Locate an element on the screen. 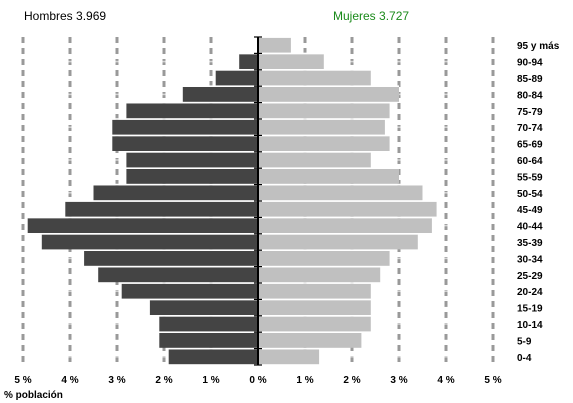 The image size is (573, 403). age-label-15-19: 15-19 is located at coordinates (530, 309).